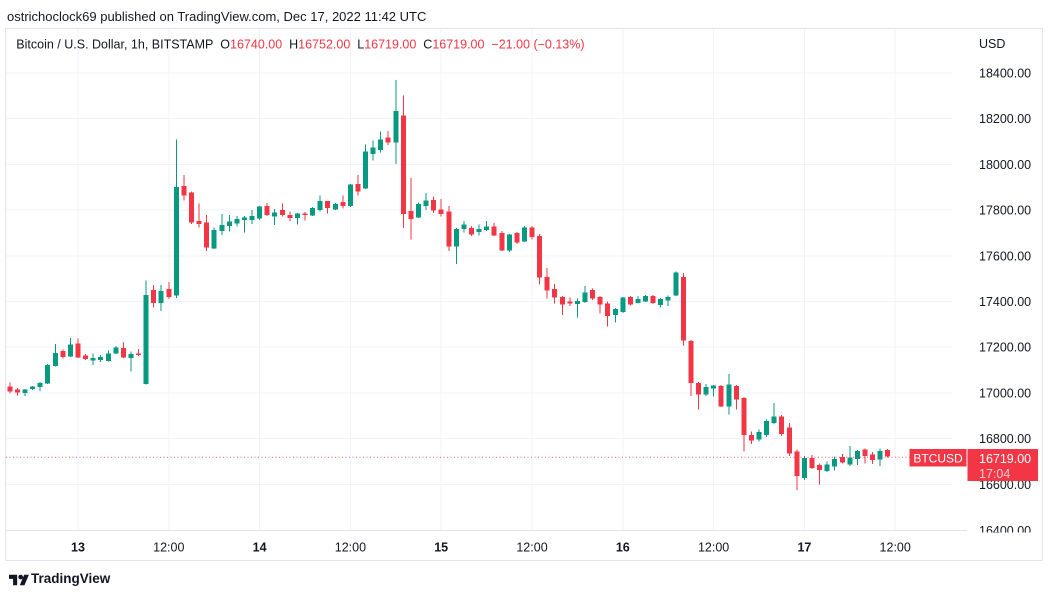  What do you see at coordinates (938, 459) in the screenshot?
I see `svg-text: BTCUSD` at bounding box center [938, 459].